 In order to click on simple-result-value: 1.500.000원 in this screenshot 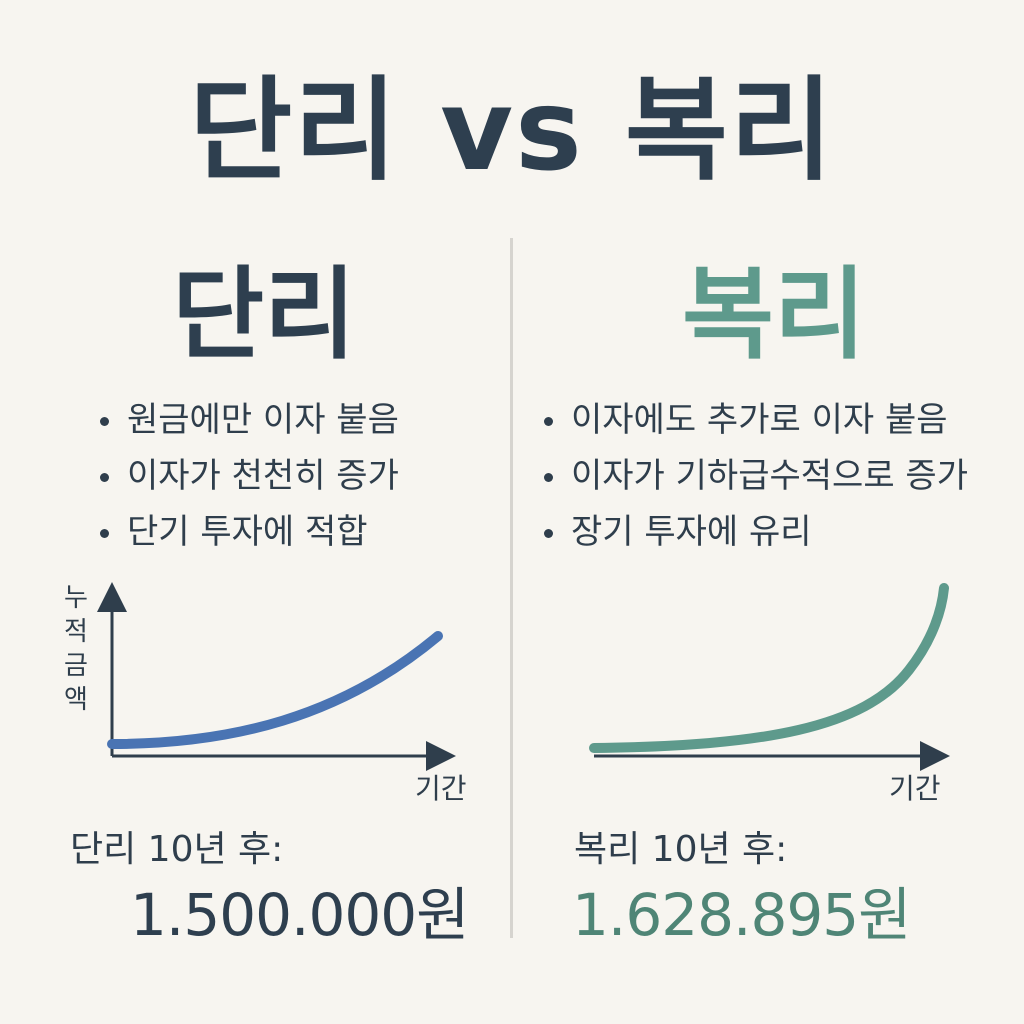, I will do `click(300, 915)`.